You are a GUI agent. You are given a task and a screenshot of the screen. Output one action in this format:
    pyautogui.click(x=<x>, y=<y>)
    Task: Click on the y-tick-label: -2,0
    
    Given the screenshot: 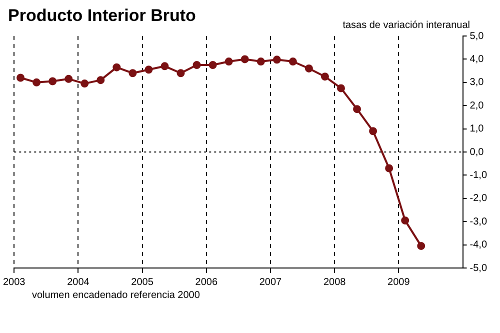 What is the action you would take?
    pyautogui.click(x=479, y=198)
    